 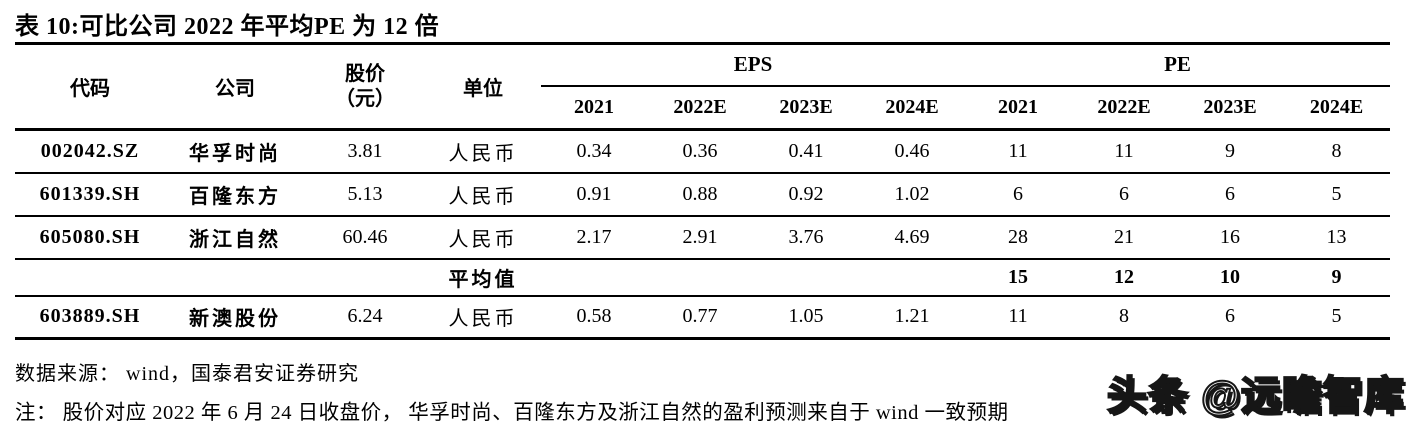 What do you see at coordinates (1018, 108) in the screenshot?
I see `pe-year-2021-header: 2021` at bounding box center [1018, 108].